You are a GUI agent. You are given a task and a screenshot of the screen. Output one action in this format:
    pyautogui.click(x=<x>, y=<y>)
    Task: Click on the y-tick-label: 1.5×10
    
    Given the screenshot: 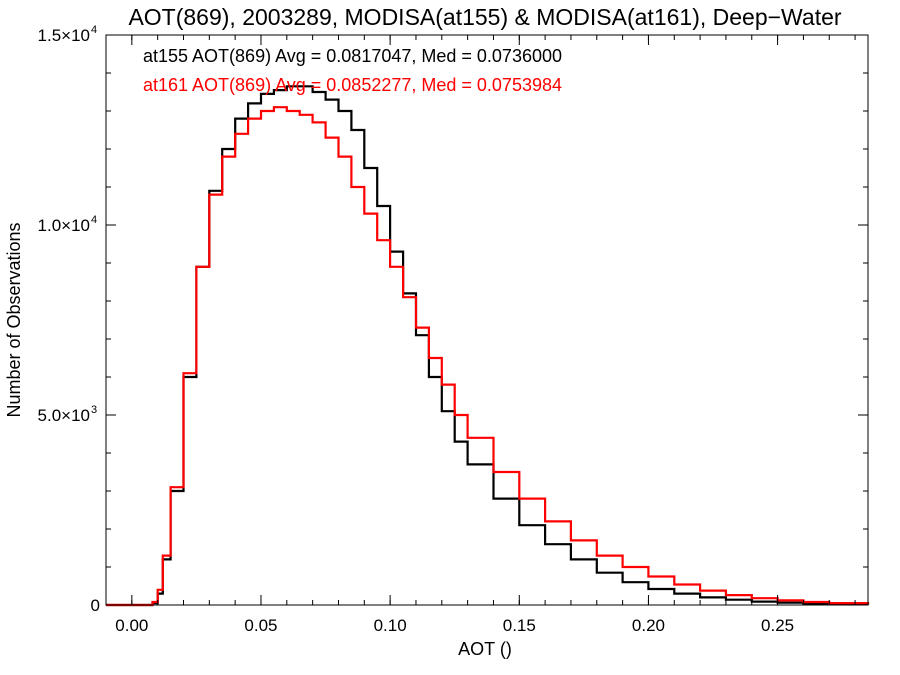 What is the action you would take?
    pyautogui.click(x=64, y=35)
    